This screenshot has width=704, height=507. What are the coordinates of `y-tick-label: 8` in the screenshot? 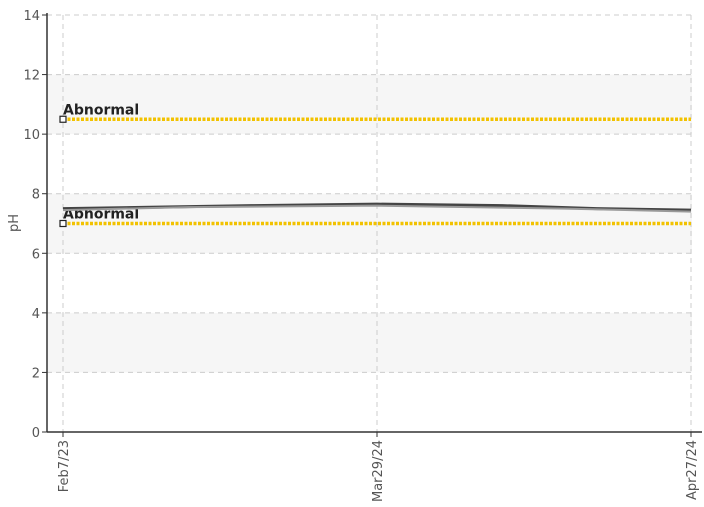 It's located at (36, 195).